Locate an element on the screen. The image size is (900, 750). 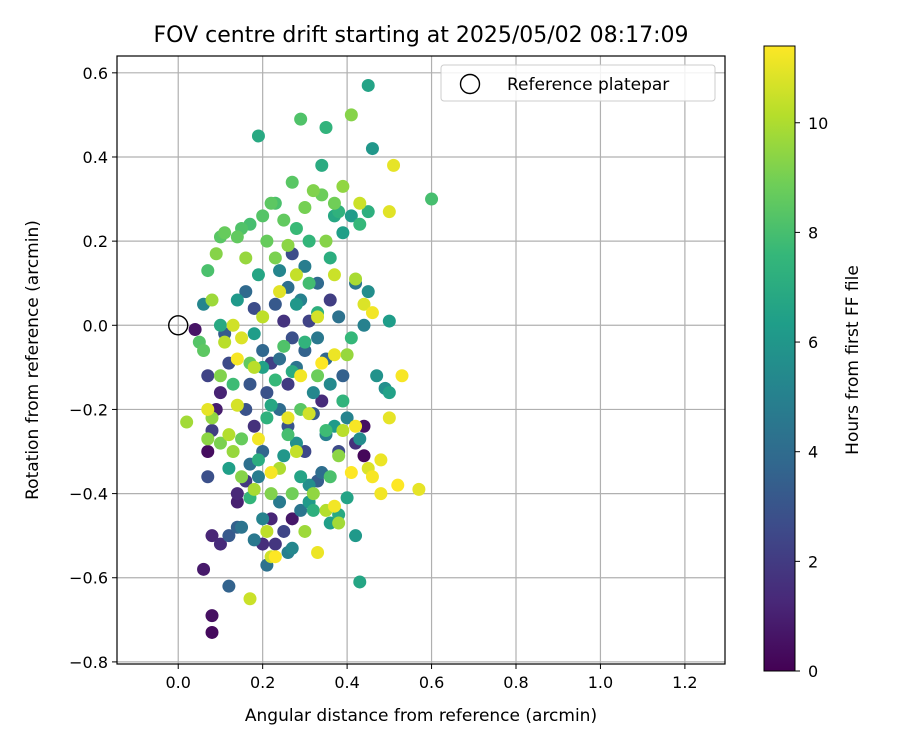
reference-point-marker is located at coordinates (178, 325).